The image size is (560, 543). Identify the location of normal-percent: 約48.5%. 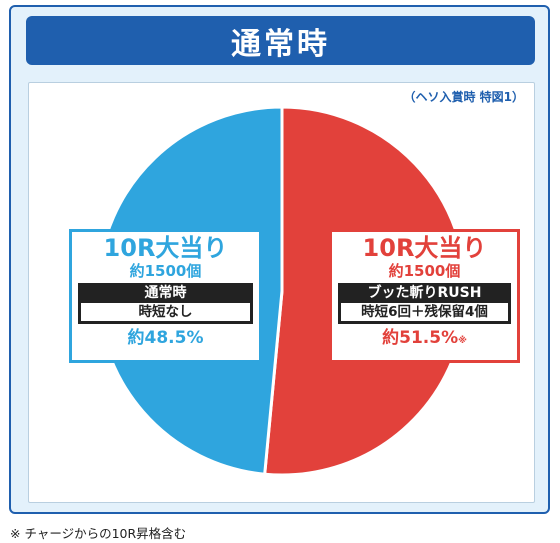
(165, 338).